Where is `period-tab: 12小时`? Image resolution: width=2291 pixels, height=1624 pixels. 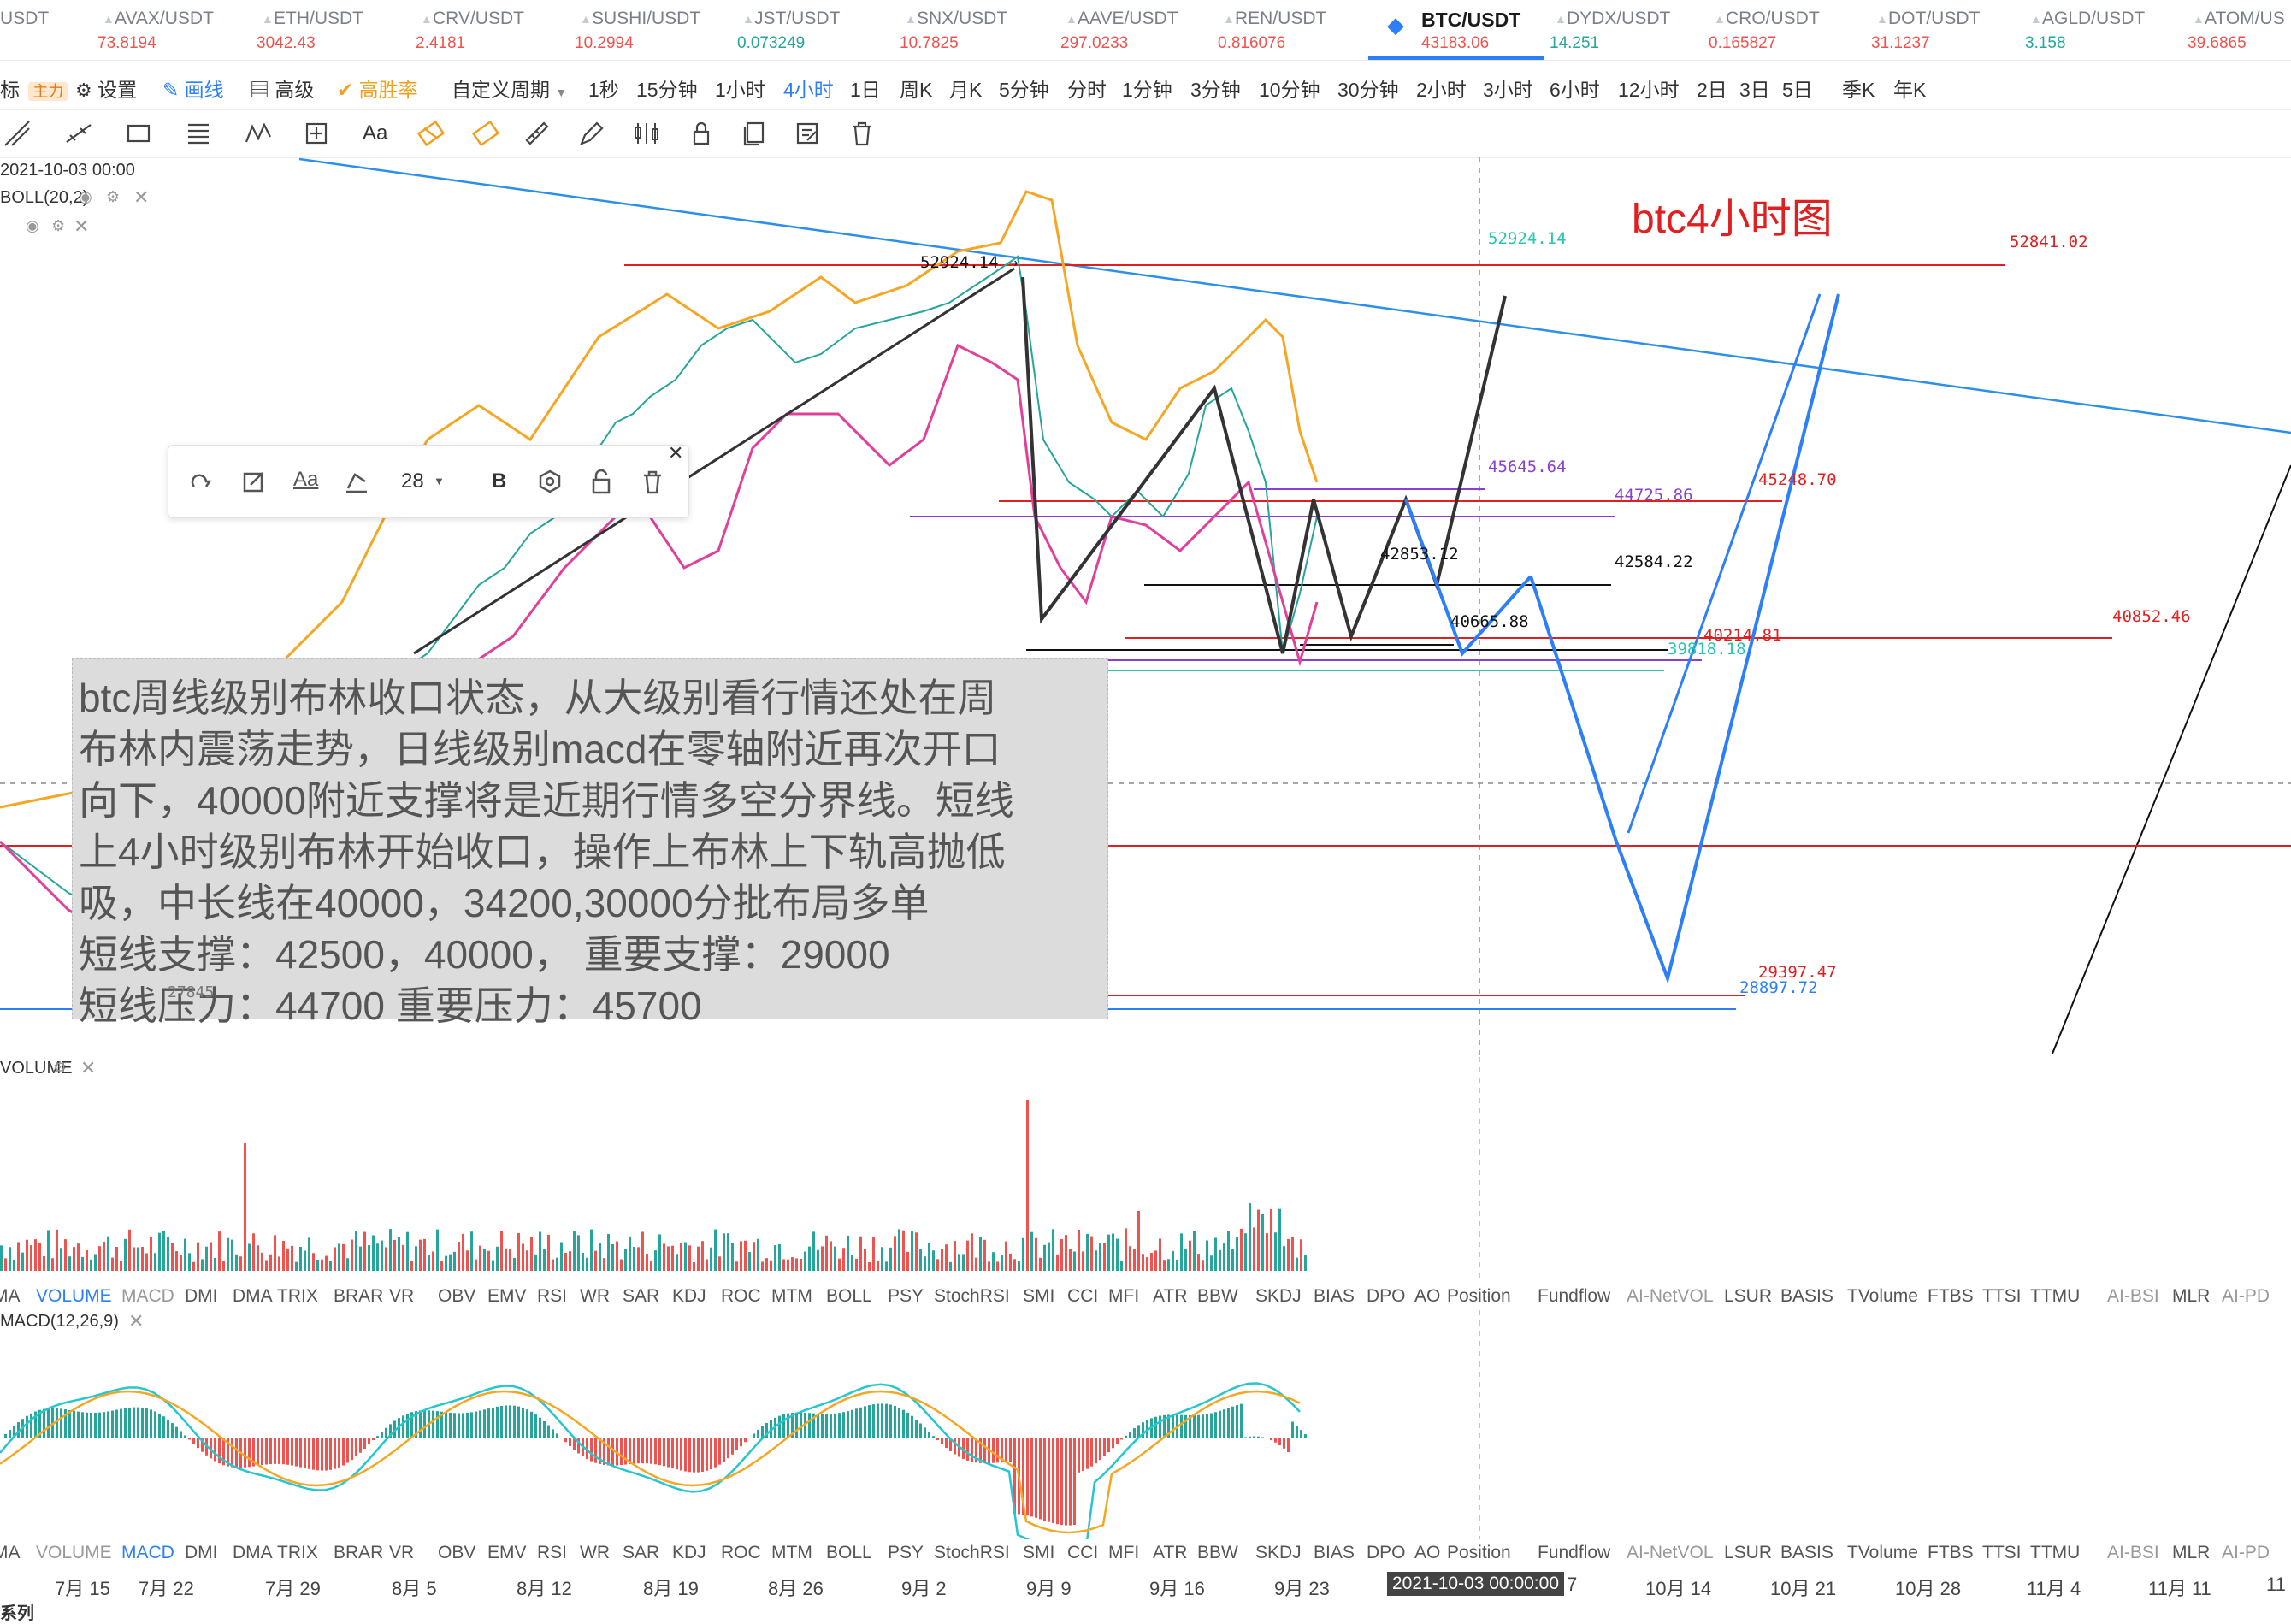 period-tab: 12小时 is located at coordinates (1649, 88).